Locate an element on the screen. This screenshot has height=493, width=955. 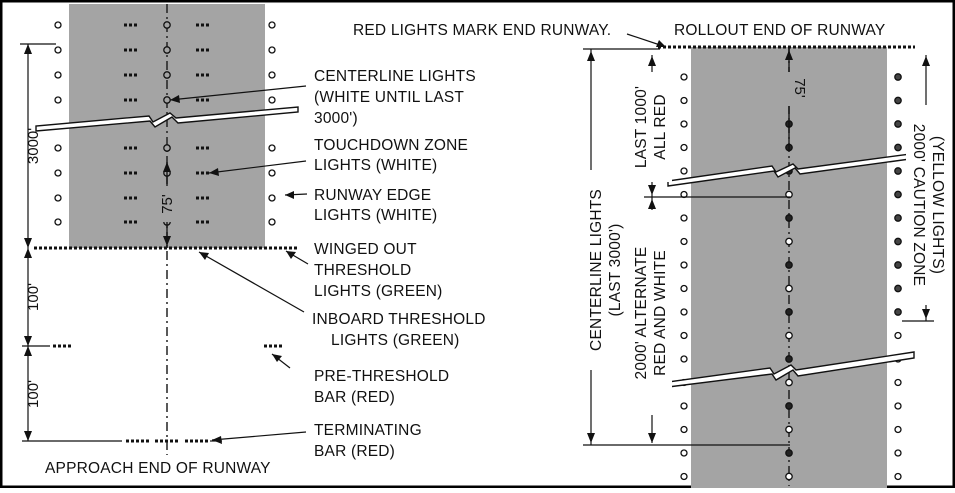
touchdown-zone-callout: TOUCHDOWN ZONE LIGHTS (WHITE) is located at coordinates (391, 155).